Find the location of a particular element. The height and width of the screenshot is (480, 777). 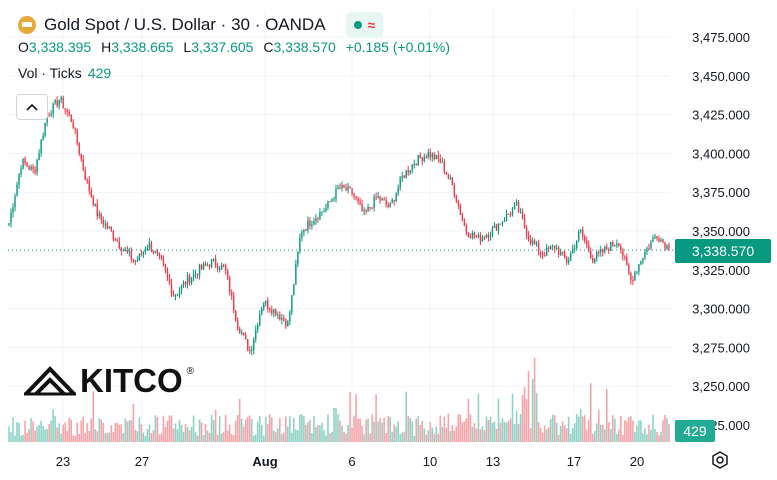

volume-readout: Vol · Ticks 429 is located at coordinates (64, 73).